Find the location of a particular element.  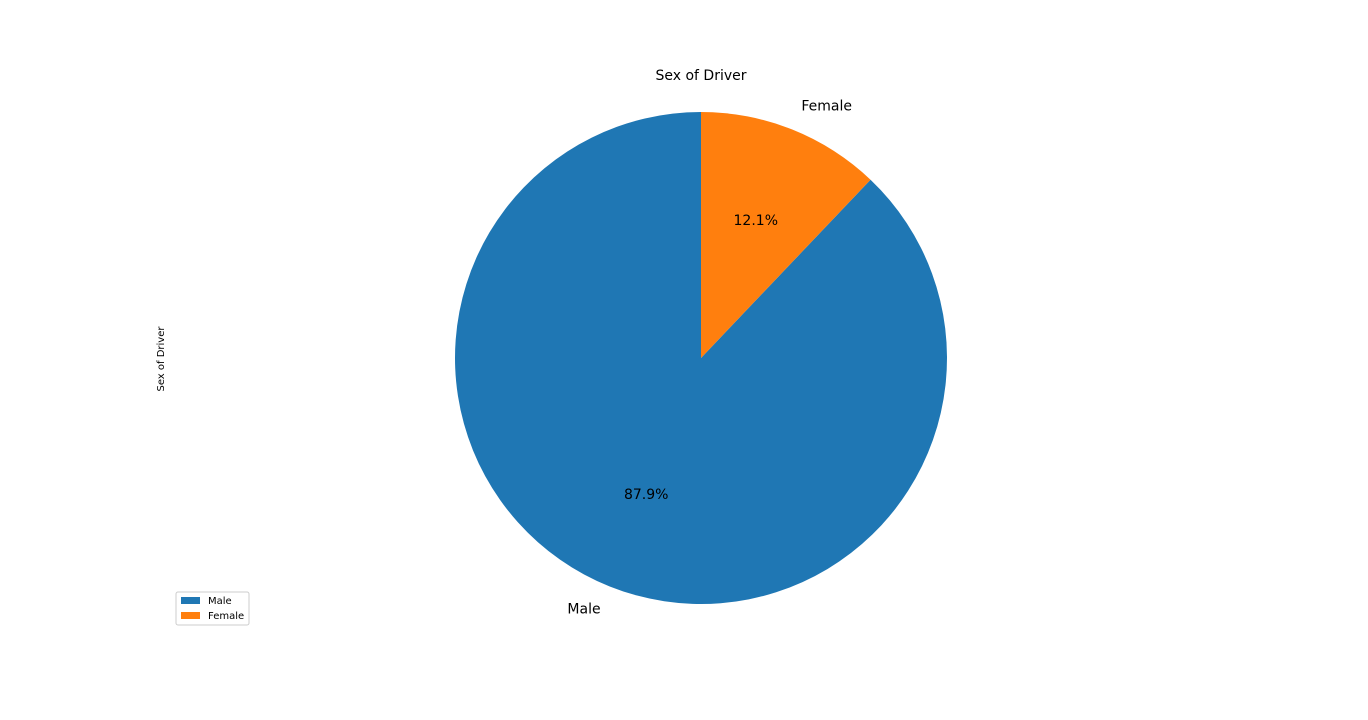

slice-label-male: Male is located at coordinates (583, 609).